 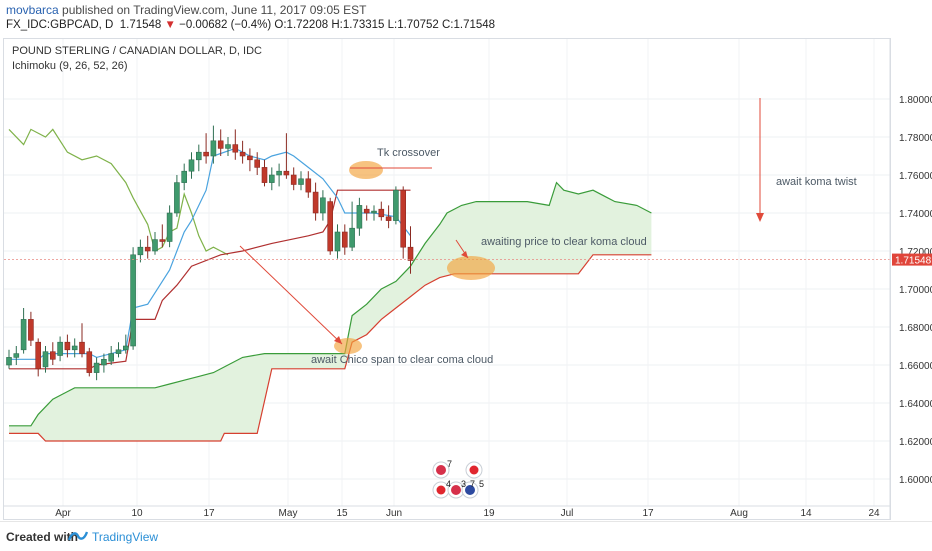 What do you see at coordinates (366, 170) in the screenshot?
I see `tk-crossover-highlight` at bounding box center [366, 170].